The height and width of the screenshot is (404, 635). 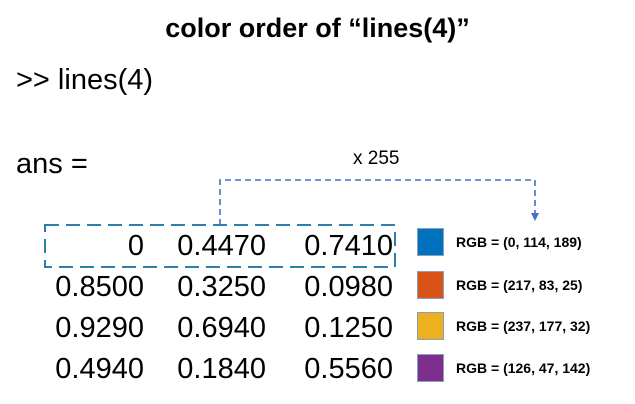 I want to click on matrix-cell-r1c1: 0, so click(x=135, y=246).